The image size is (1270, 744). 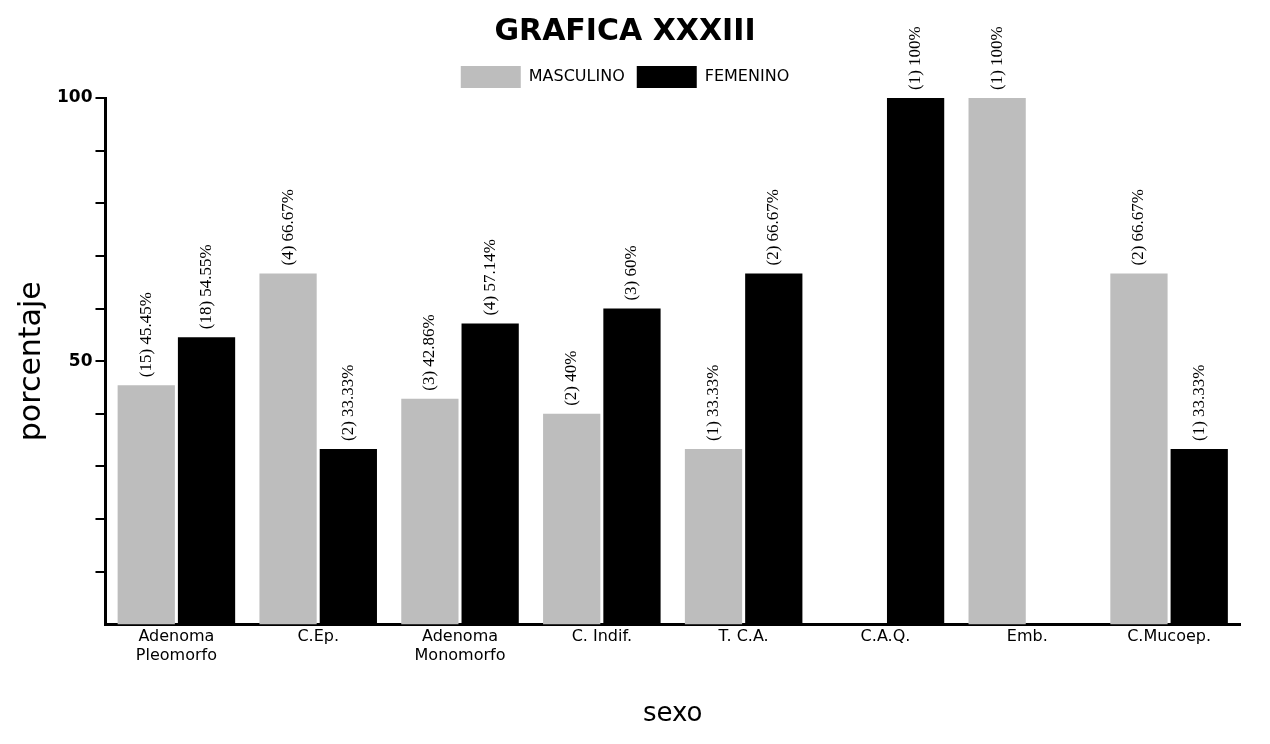 I want to click on data-label: (4) 57.14%, so click(x=489, y=277).